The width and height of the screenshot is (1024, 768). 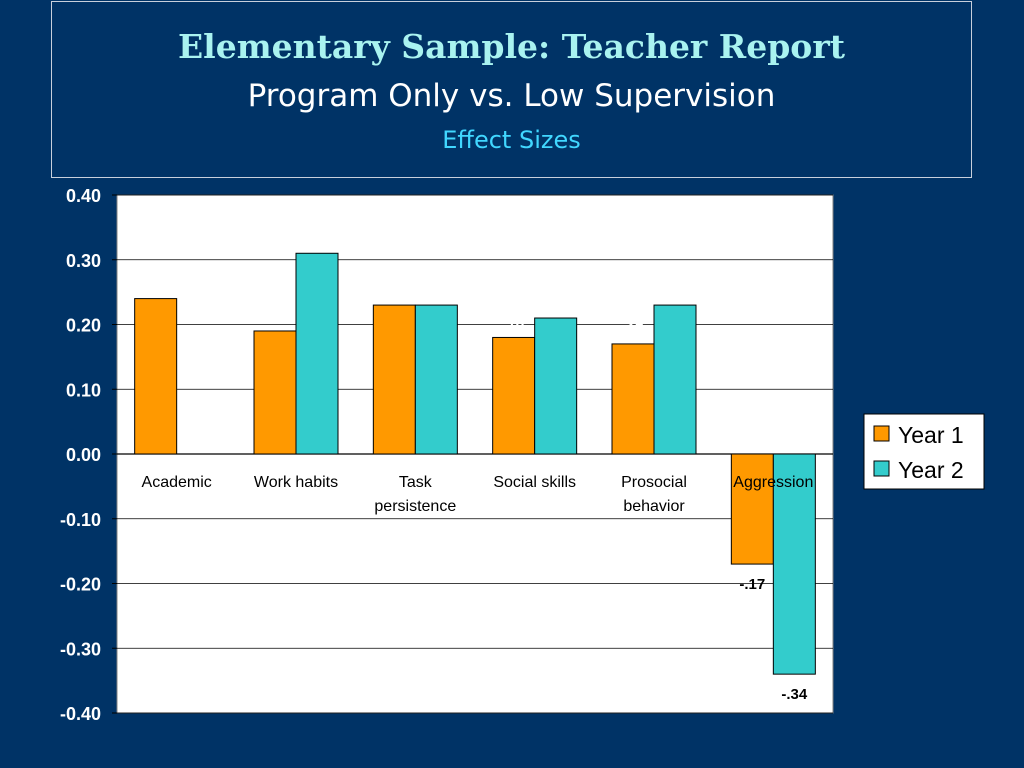 I want to click on y-tick-label: 0.40, so click(x=83, y=196).